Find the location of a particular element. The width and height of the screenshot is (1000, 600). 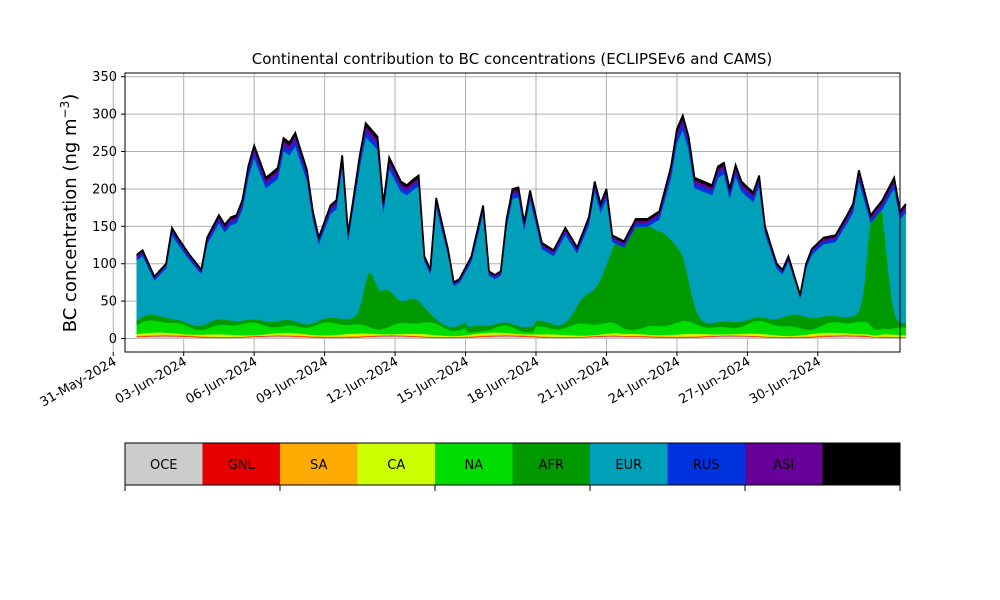

legend-label-asi: ASI is located at coordinates (783, 465).